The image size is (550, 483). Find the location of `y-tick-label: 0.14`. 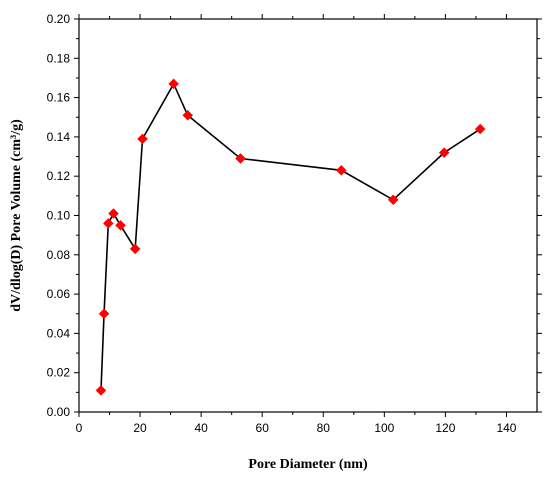

y-tick-label: 0.14 is located at coordinates (59, 137).